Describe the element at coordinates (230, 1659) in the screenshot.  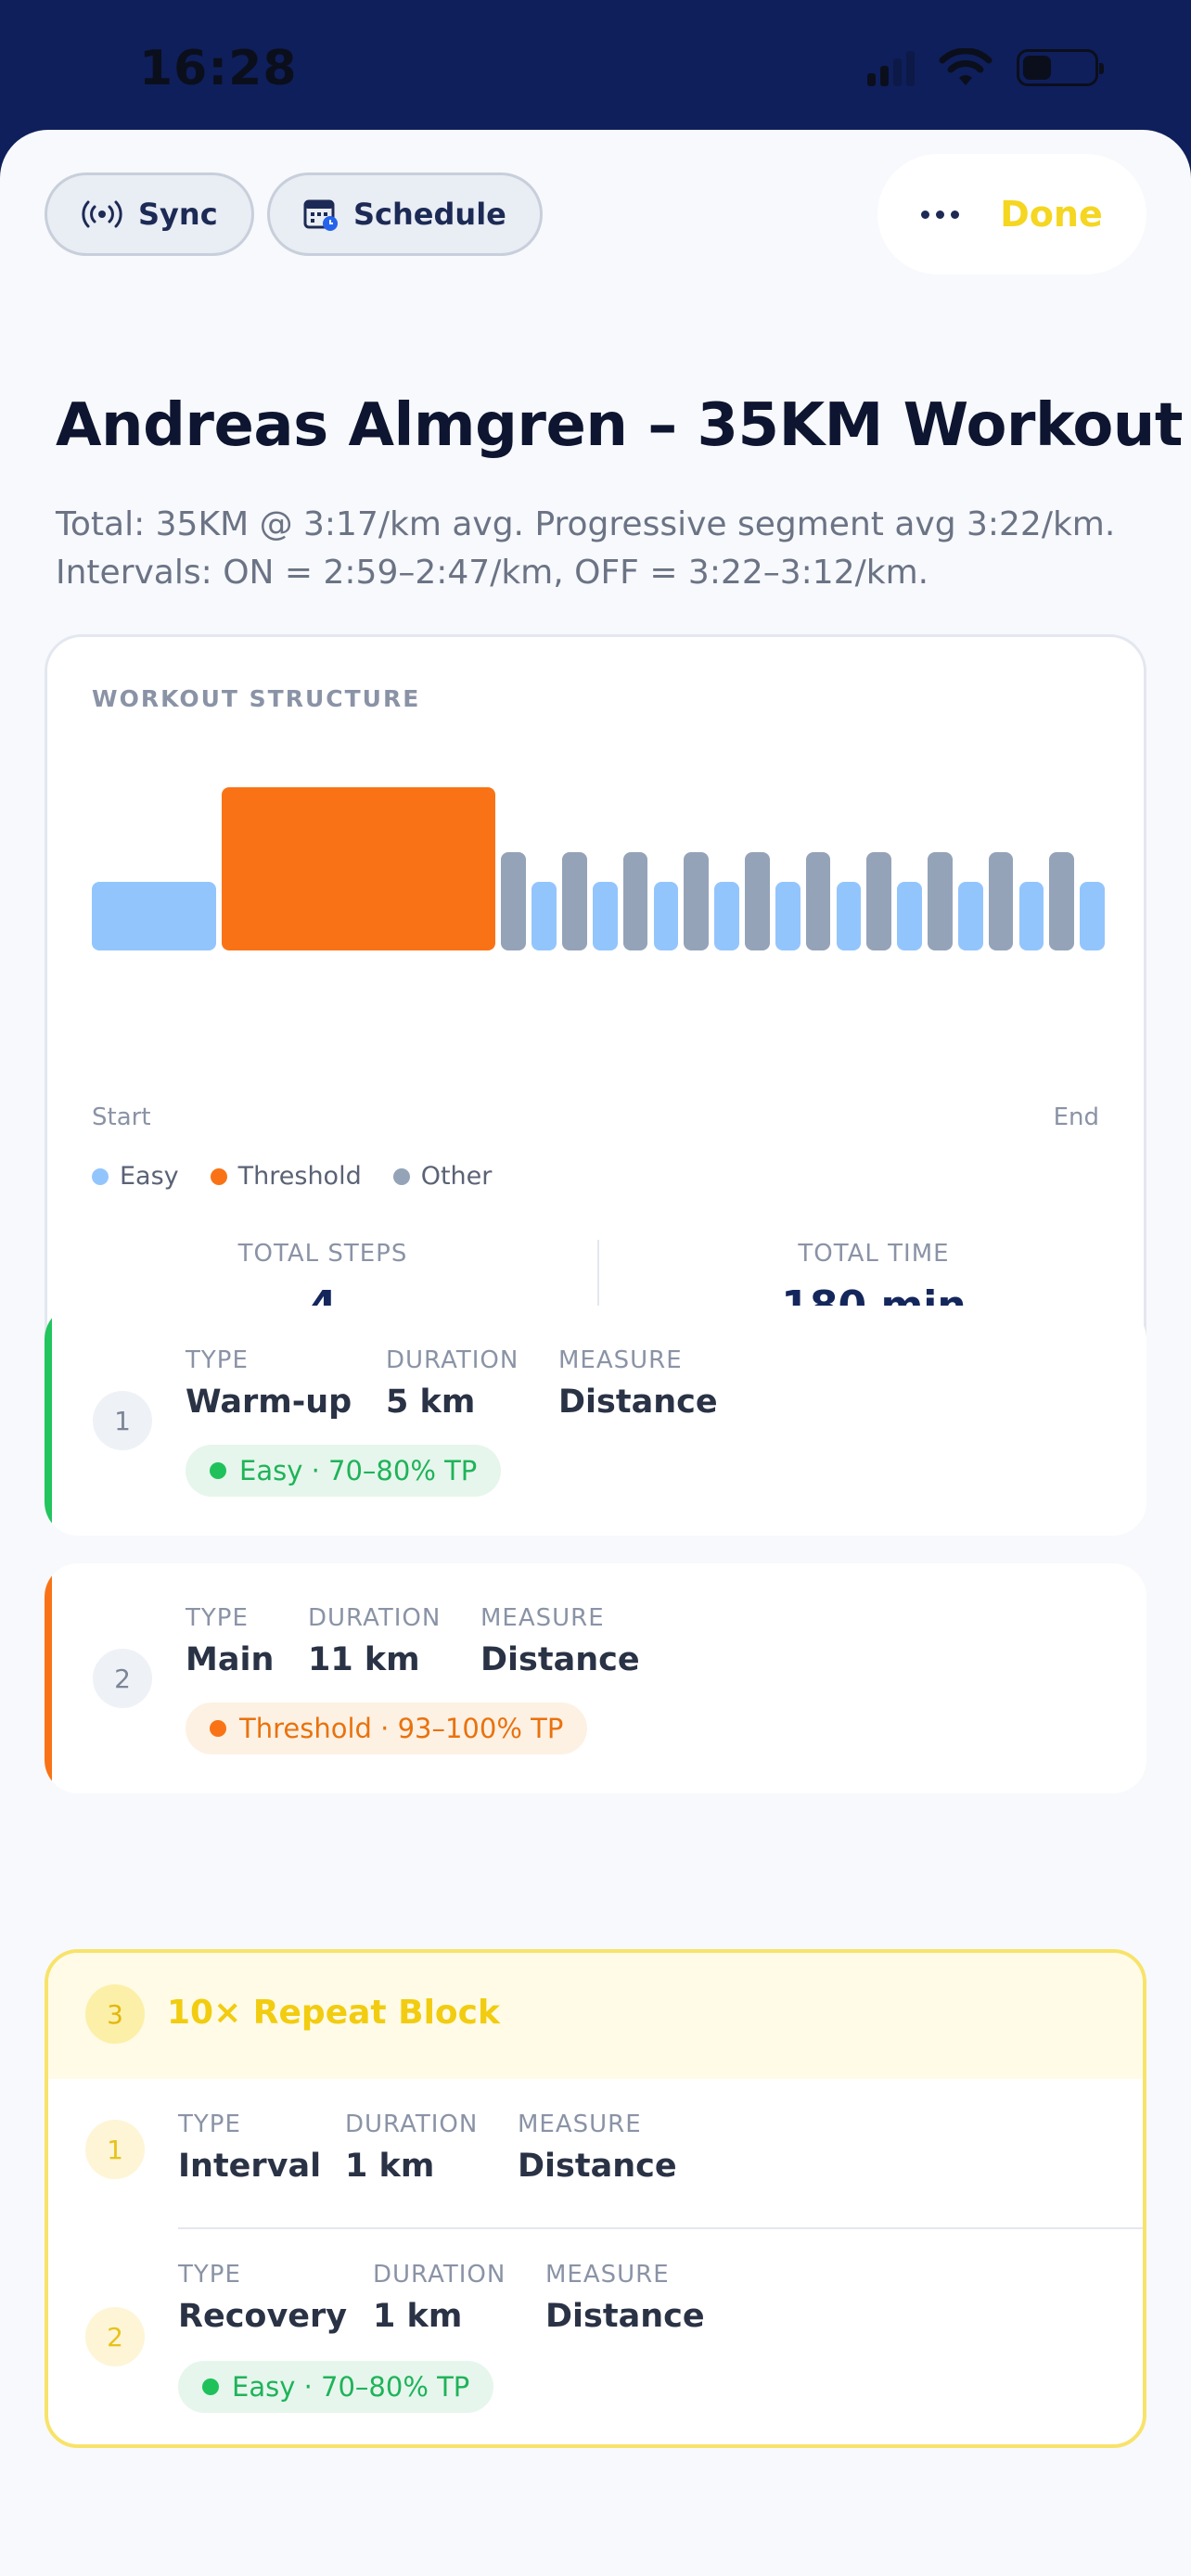
I see `type-value: Main` at that location.